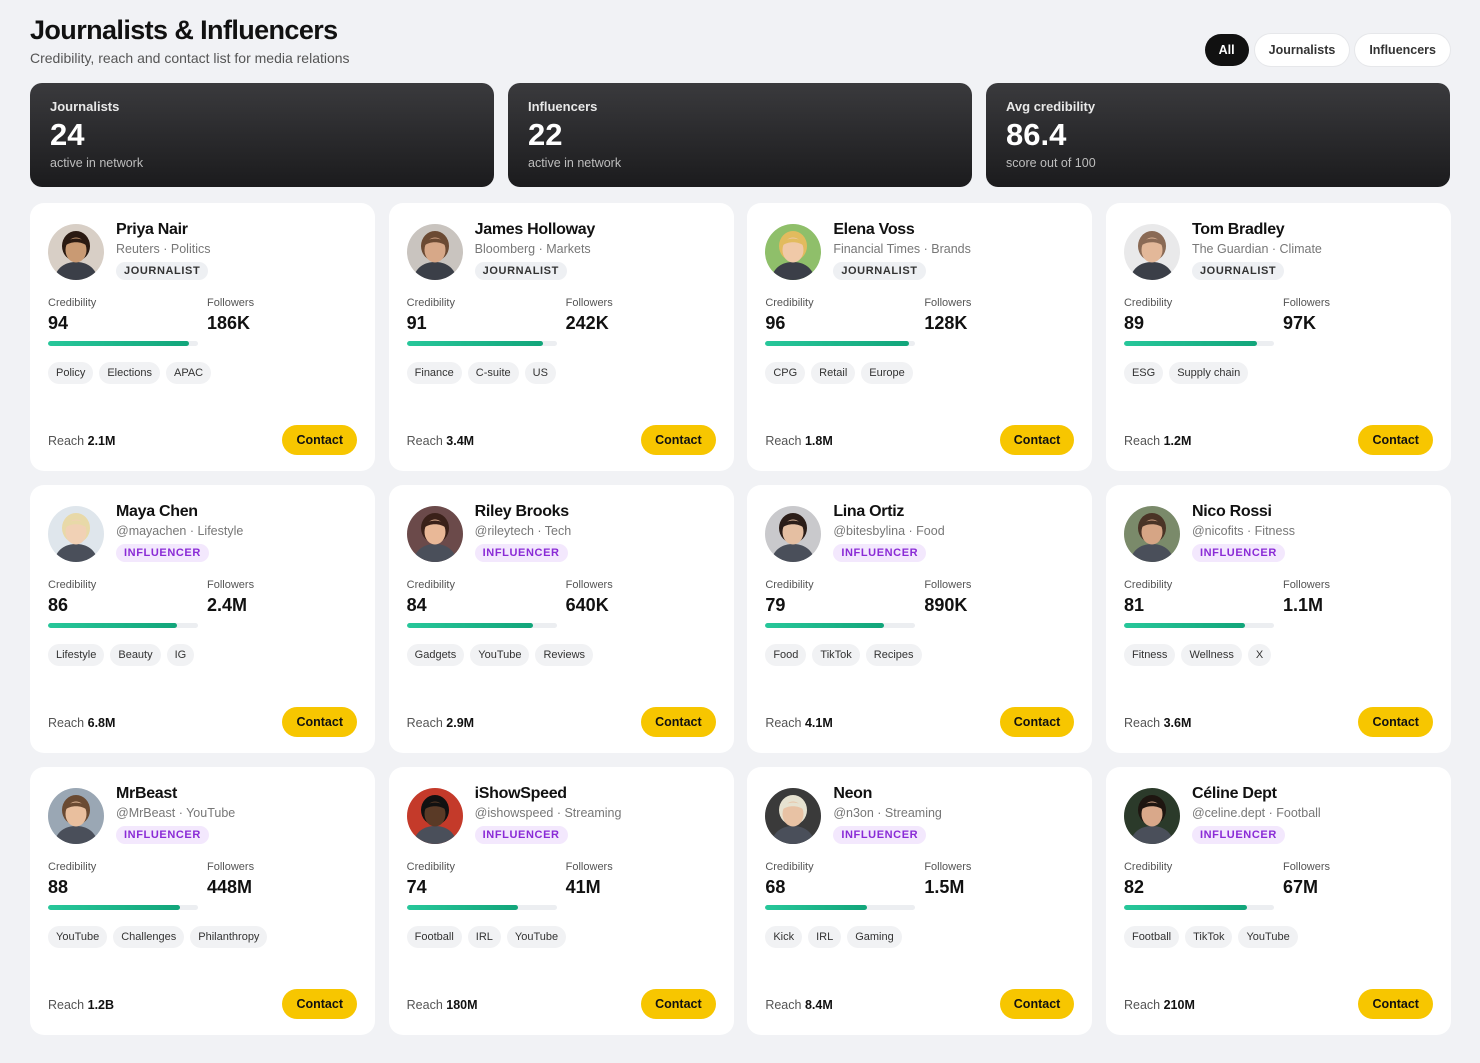 This screenshot has height=1063, width=1480. I want to click on topic-tags: Kick IRL Gaming, so click(833, 937).